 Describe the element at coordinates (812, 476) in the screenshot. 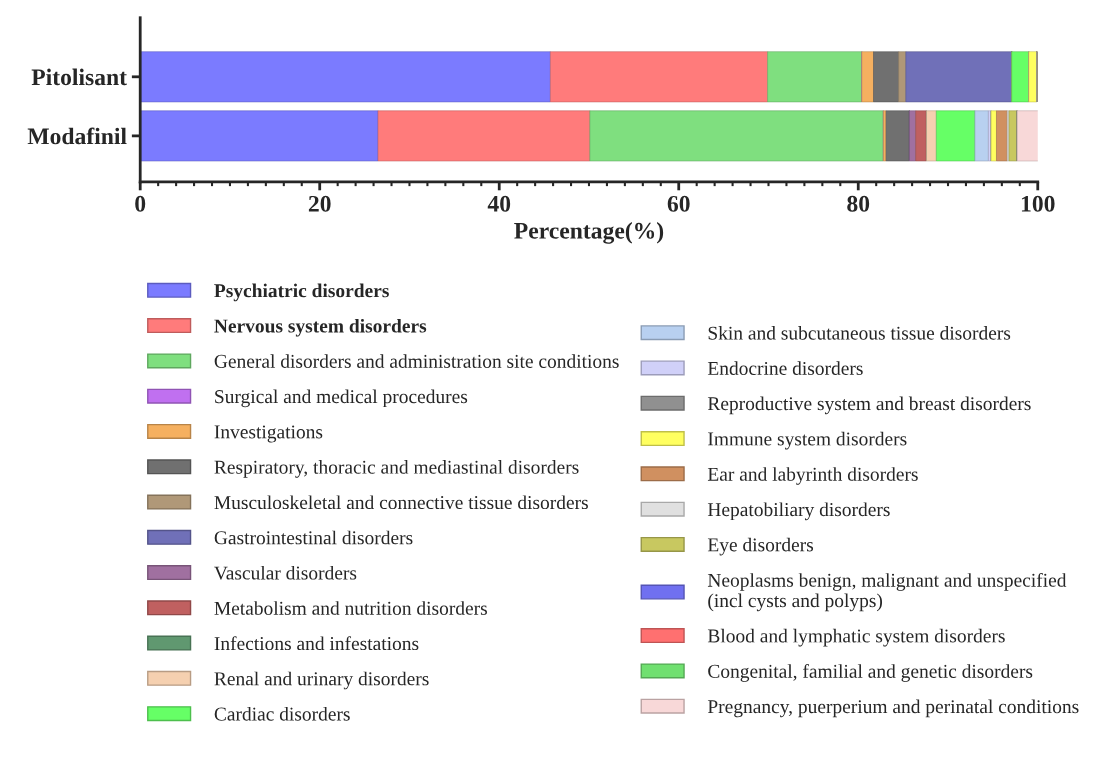

I see `legend-label: Ear and labyrinth disorders` at that location.